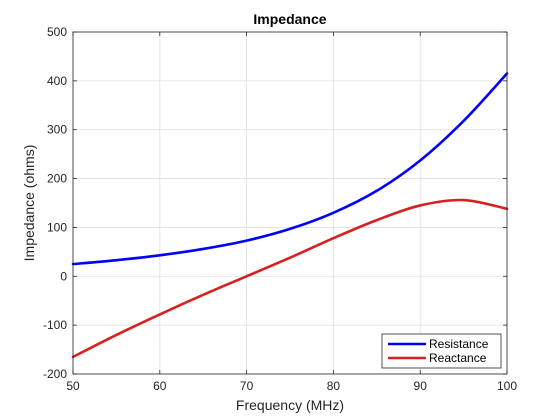  I want to click on x-tick-label: 70, so click(247, 386).